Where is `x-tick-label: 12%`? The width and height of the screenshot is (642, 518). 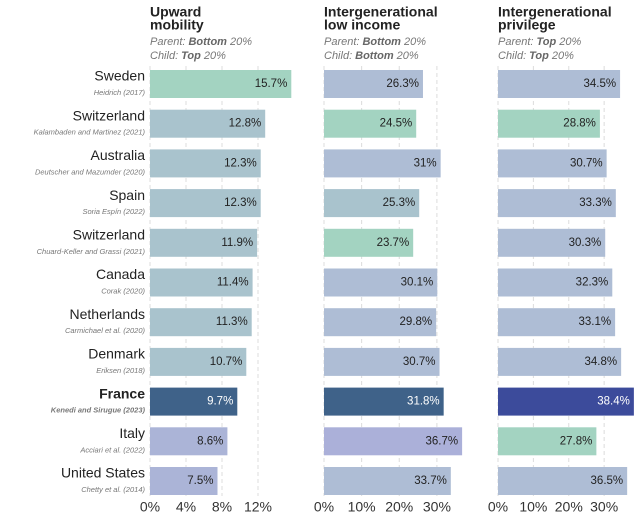 x-tick-label: 12% is located at coordinates (258, 507).